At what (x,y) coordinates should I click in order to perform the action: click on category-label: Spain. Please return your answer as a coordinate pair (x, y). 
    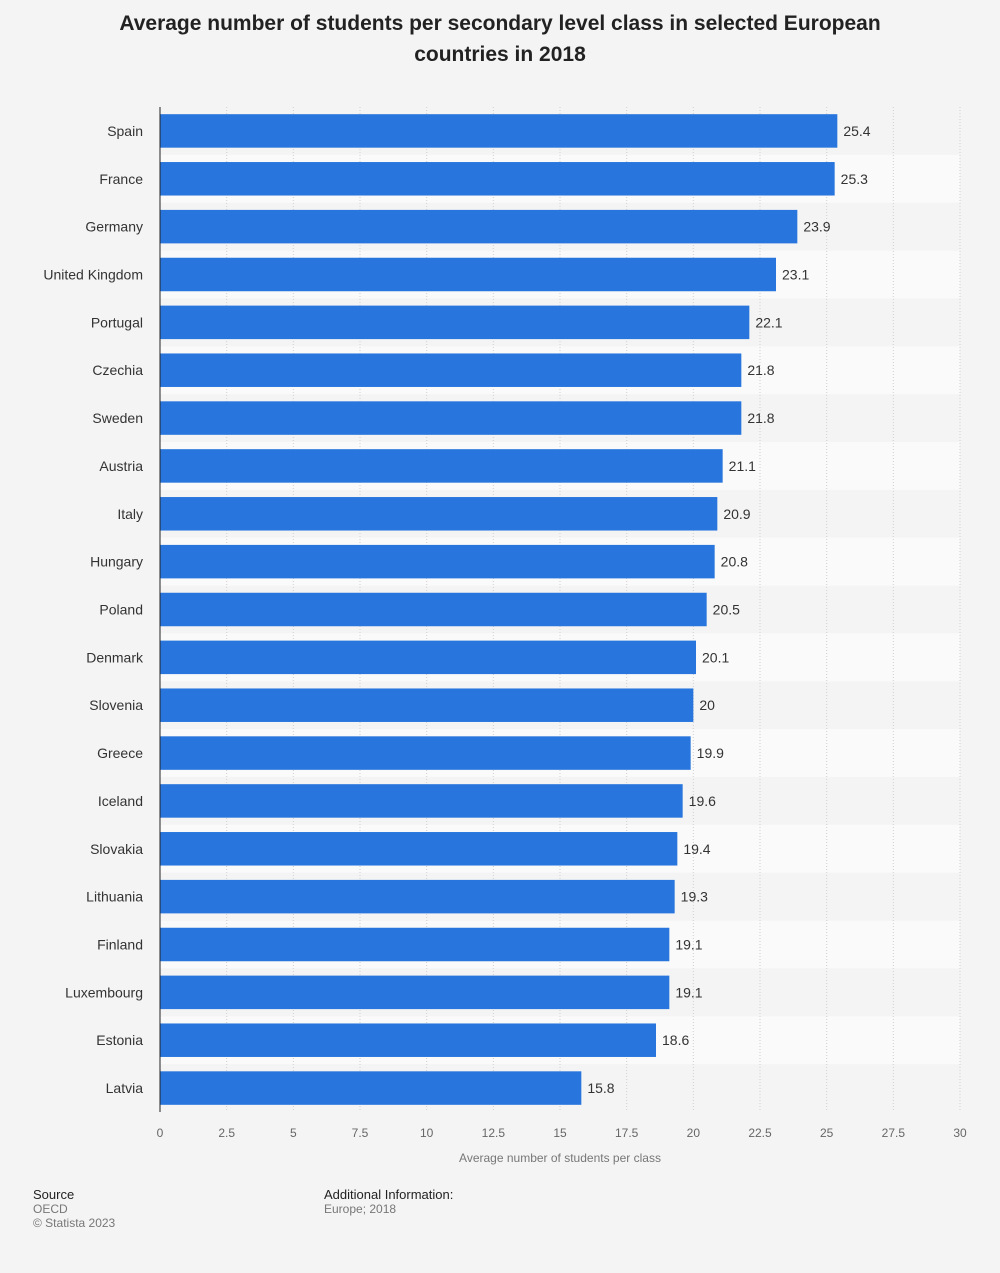
    Looking at the image, I should click on (125, 131).